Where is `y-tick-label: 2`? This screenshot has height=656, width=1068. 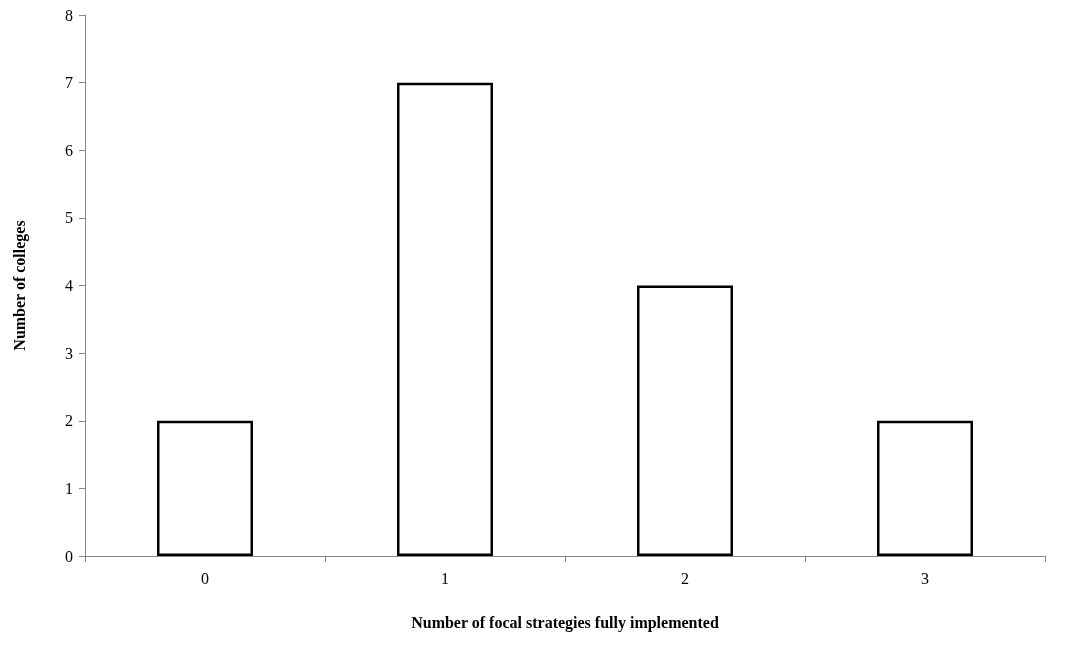
y-tick-label: 2 is located at coordinates (69, 421).